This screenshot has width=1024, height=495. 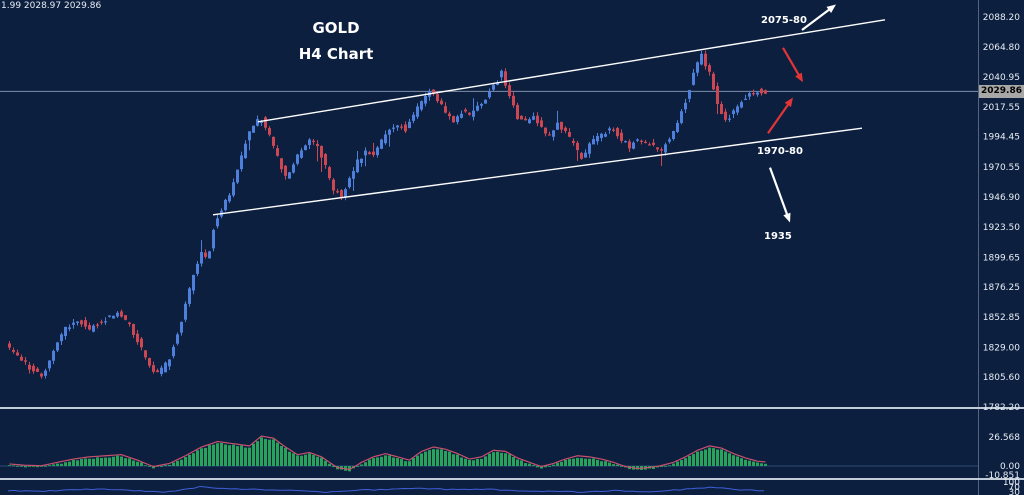 I want to click on price-tick-label: 2064.80, so click(x=1001, y=48).